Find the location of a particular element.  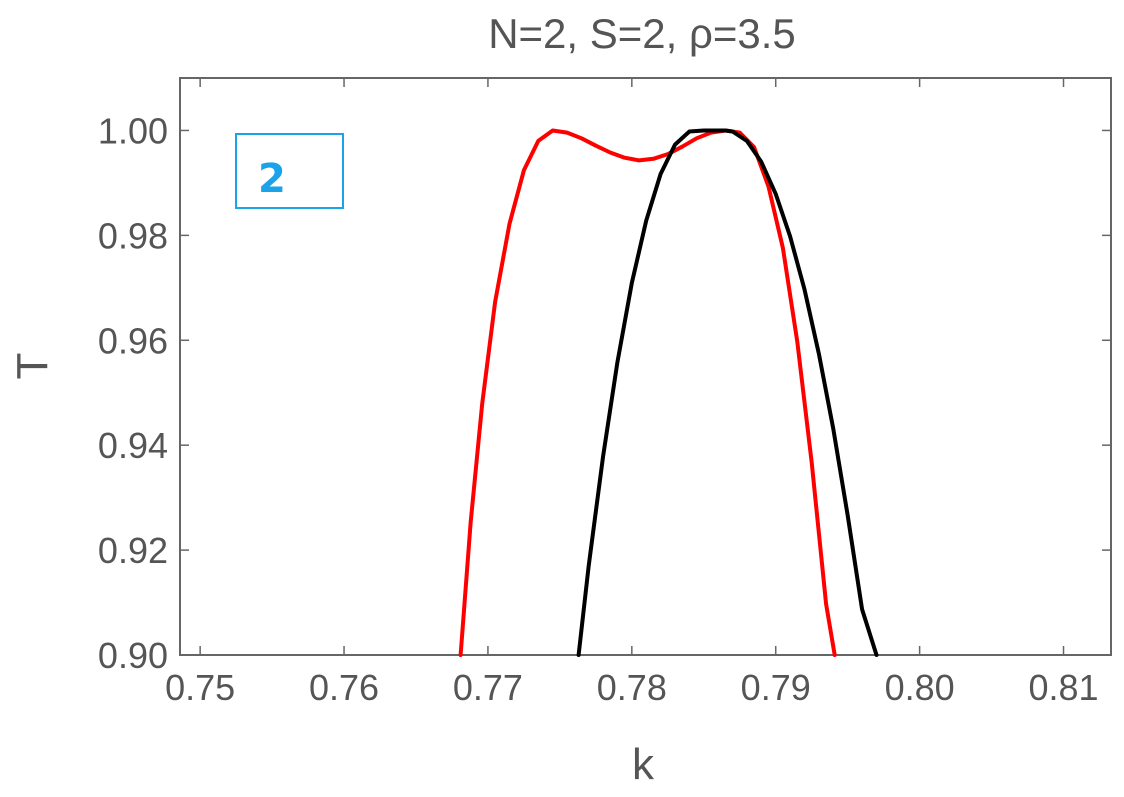

y-tick-label: 0.92 is located at coordinates (133, 550).